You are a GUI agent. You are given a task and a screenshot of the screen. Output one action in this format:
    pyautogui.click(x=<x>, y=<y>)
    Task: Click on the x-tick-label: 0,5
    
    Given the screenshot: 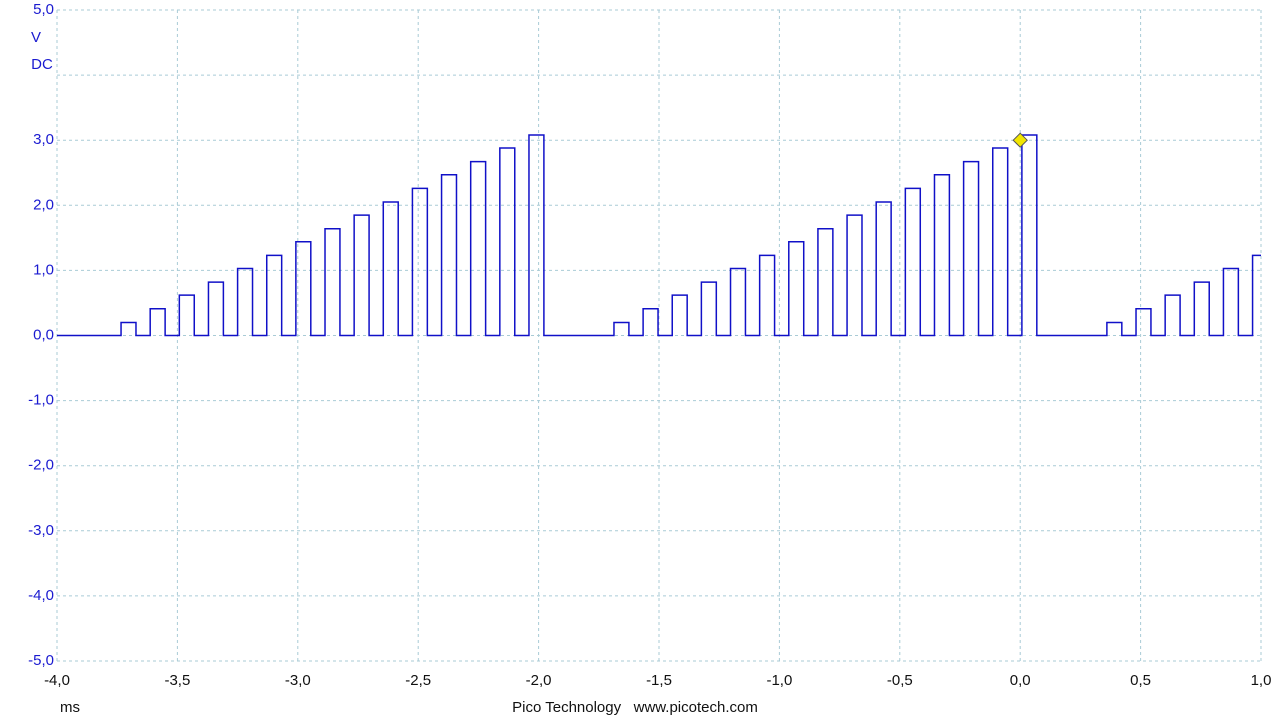 What is the action you would take?
    pyautogui.click(x=1140, y=680)
    